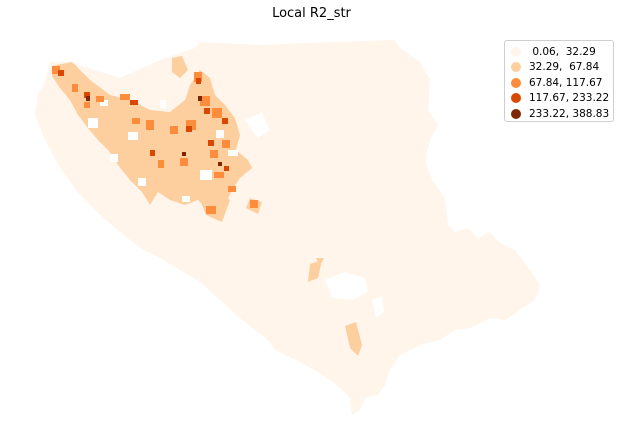 Image resolution: width=623 pixels, height=442 pixels. I want to click on class-4-tracts, so click(154, 131).